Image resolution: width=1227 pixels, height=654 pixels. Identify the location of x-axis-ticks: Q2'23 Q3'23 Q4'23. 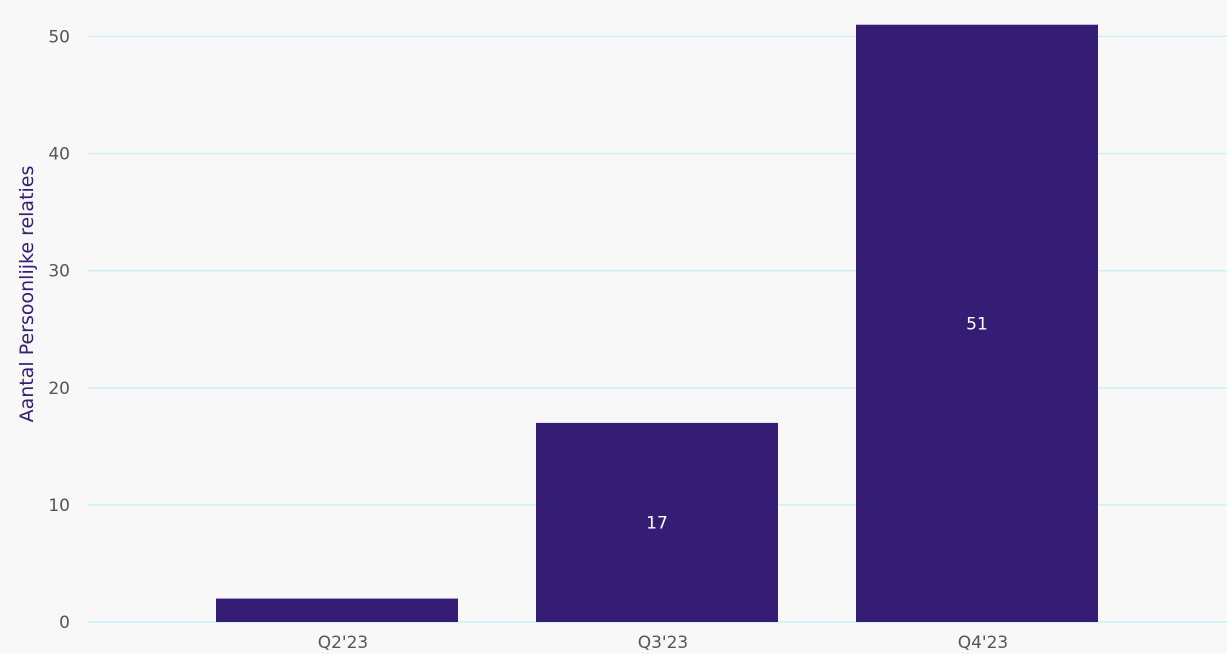
(663, 643).